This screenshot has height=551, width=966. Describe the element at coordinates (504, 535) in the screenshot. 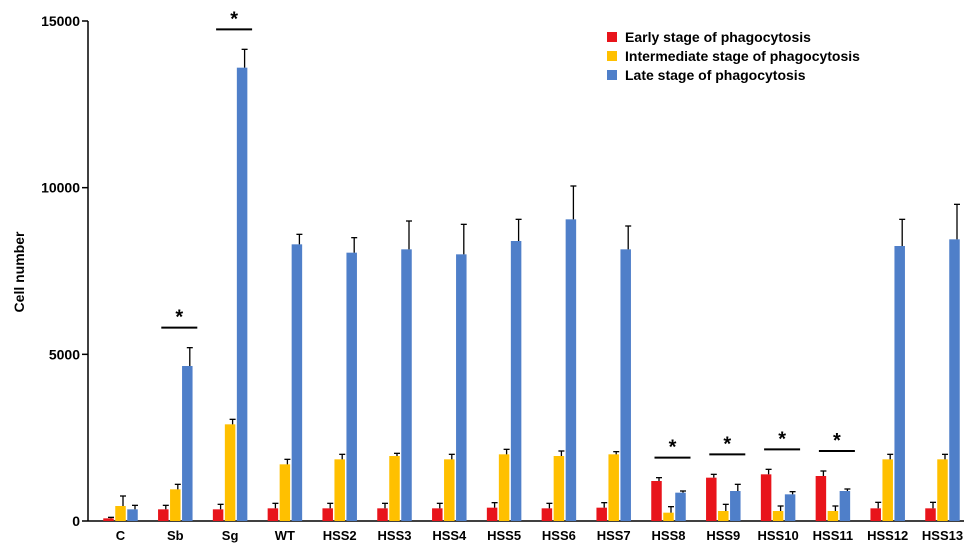

I see `x-tick-label: HSS5` at that location.